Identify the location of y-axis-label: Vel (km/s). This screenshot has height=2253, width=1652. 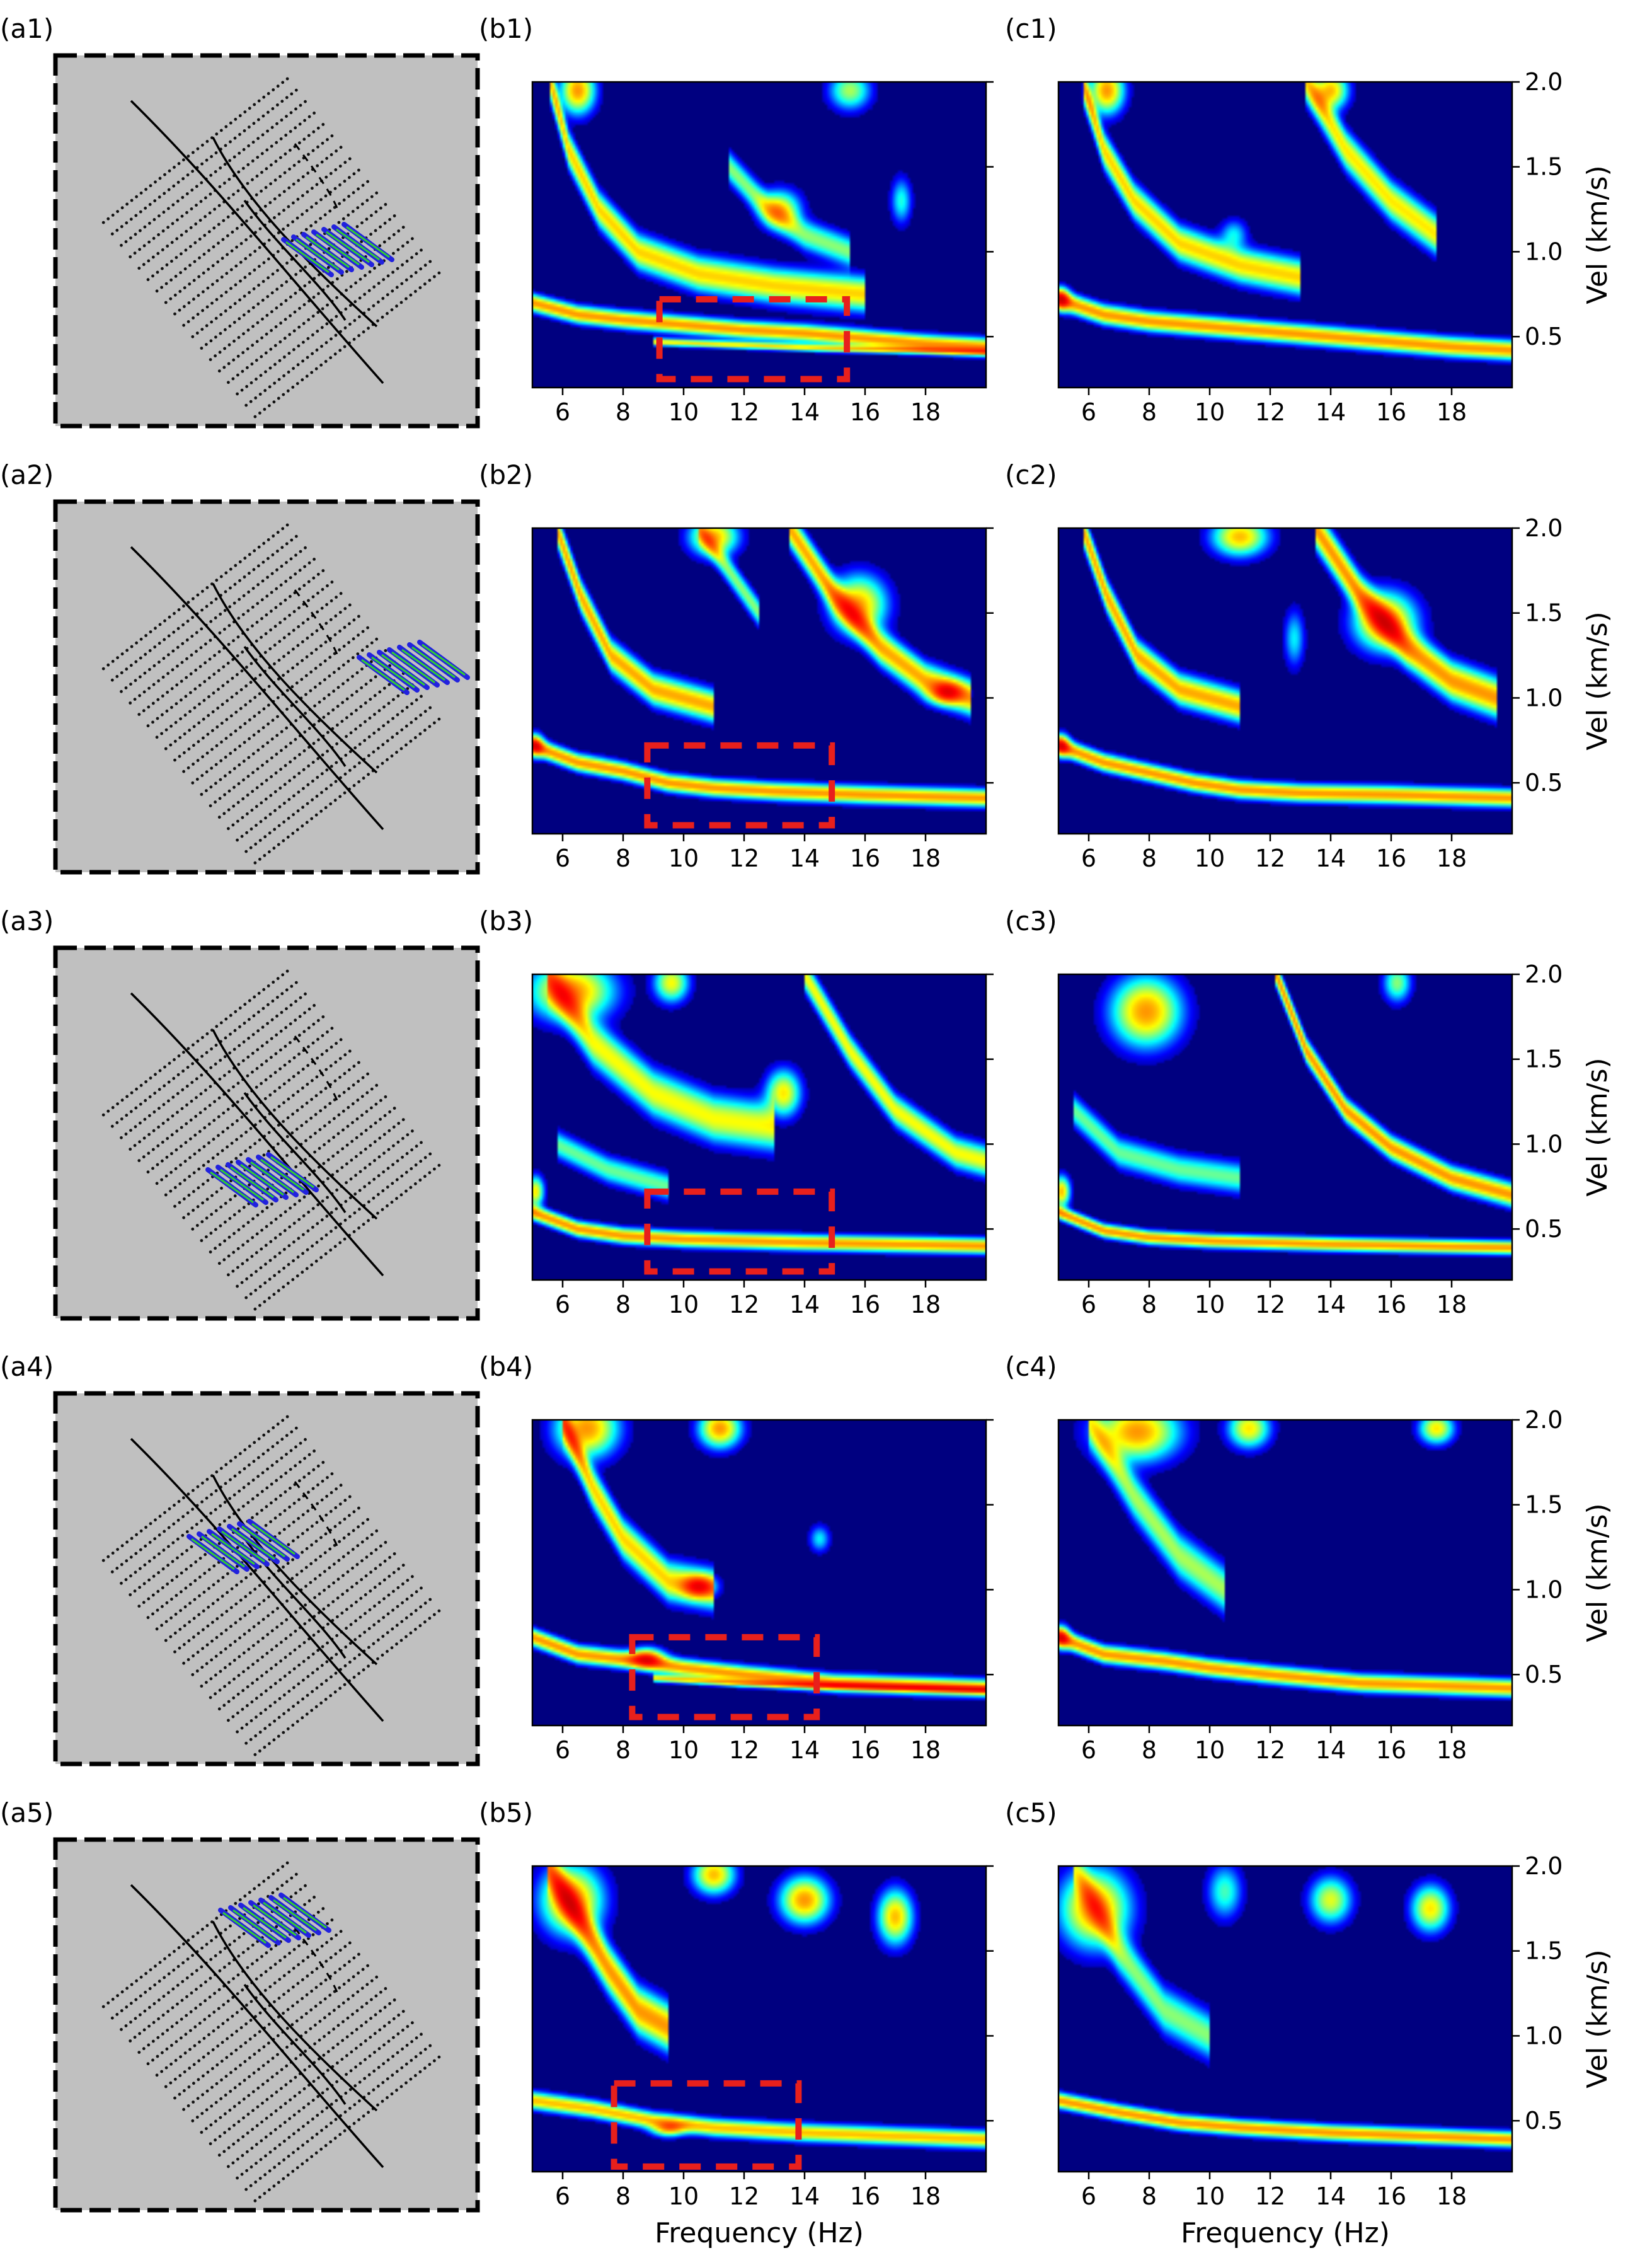
(1597, 680).